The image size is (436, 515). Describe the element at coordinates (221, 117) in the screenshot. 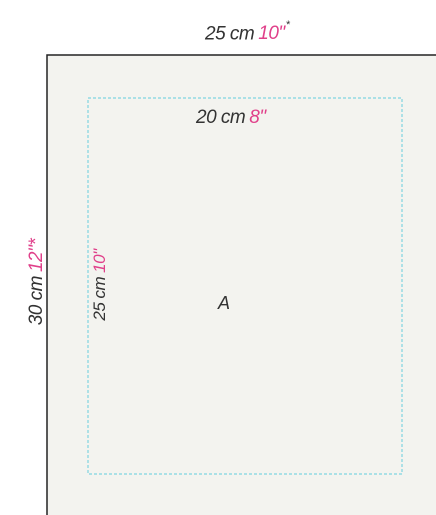

I see `print-width-cm: 20 cm` at that location.